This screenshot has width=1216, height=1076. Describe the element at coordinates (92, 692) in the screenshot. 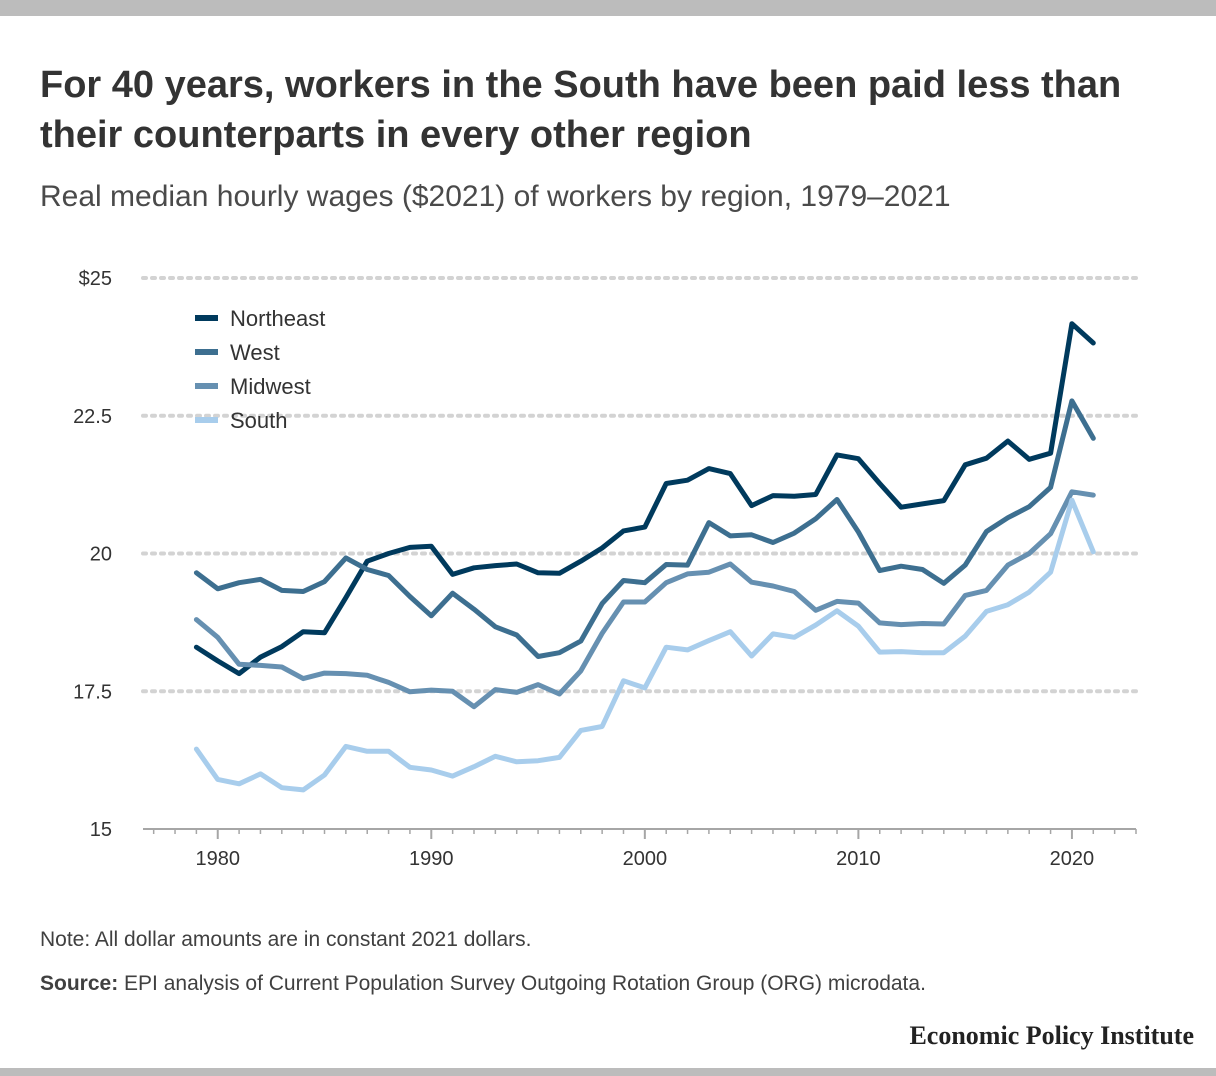

I see `y-tick-label: 17.5` at that location.